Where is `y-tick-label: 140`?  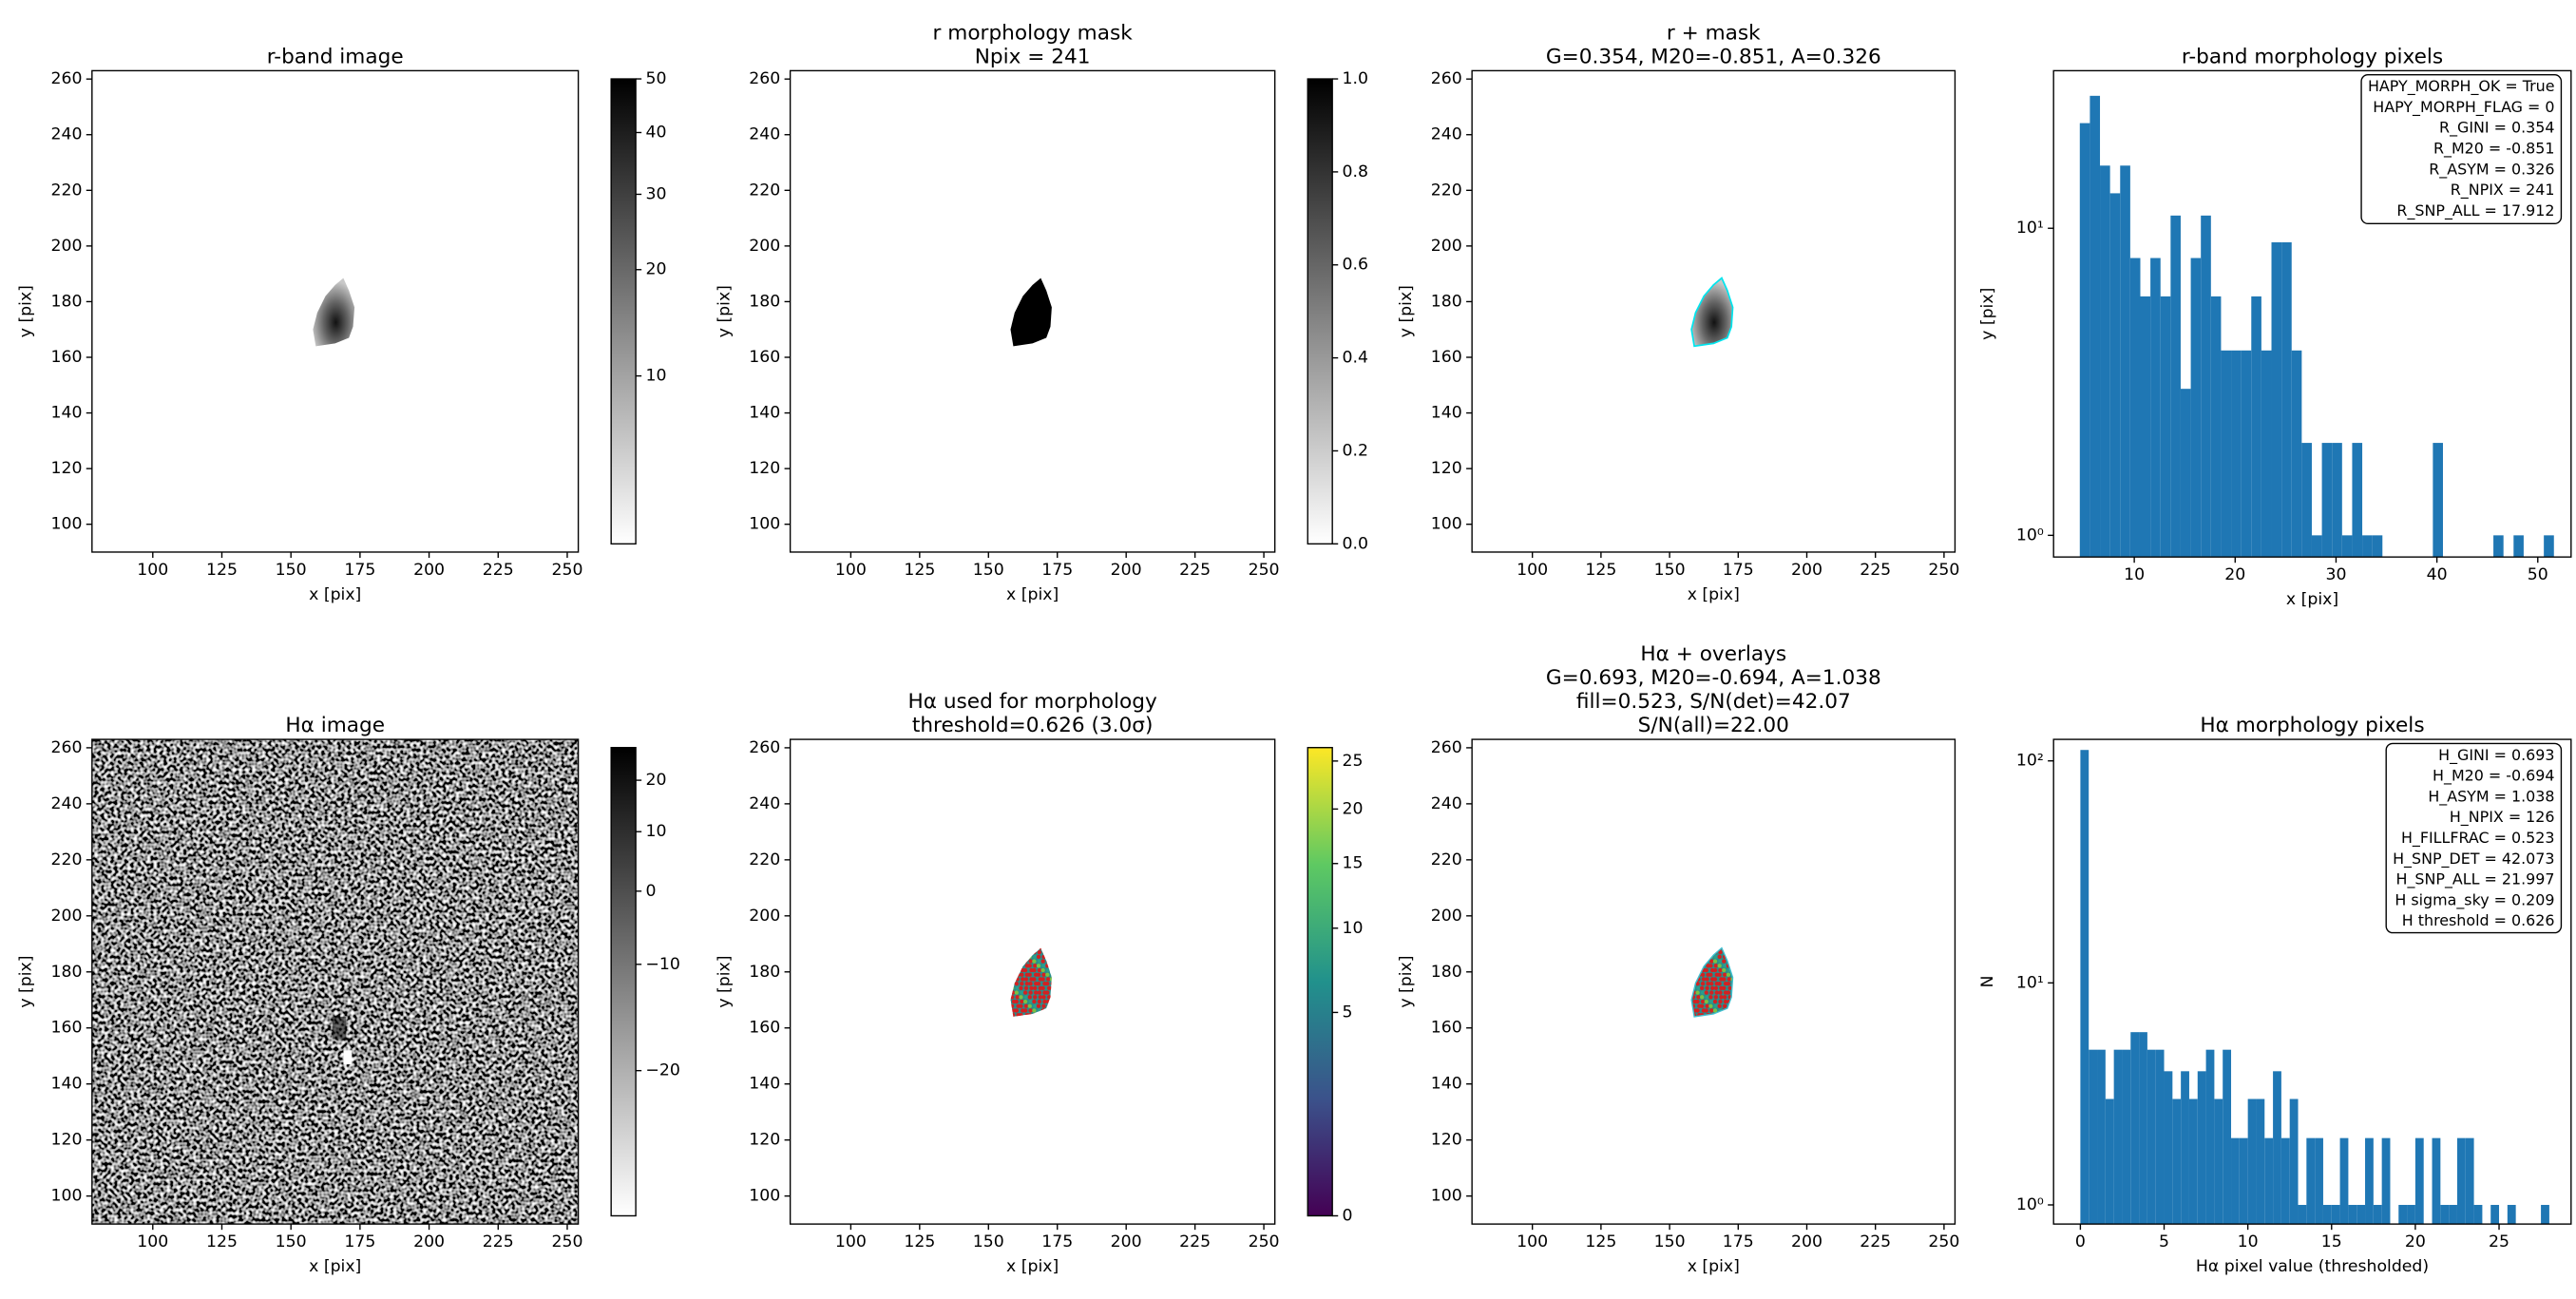 y-tick-label: 140 is located at coordinates (764, 414).